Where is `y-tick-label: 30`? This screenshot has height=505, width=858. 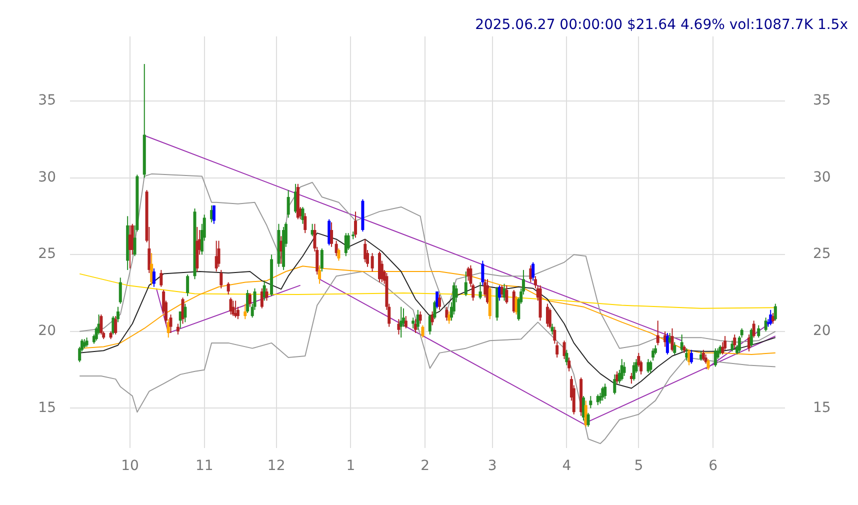
y-tick-label: 30 is located at coordinates (47, 177).